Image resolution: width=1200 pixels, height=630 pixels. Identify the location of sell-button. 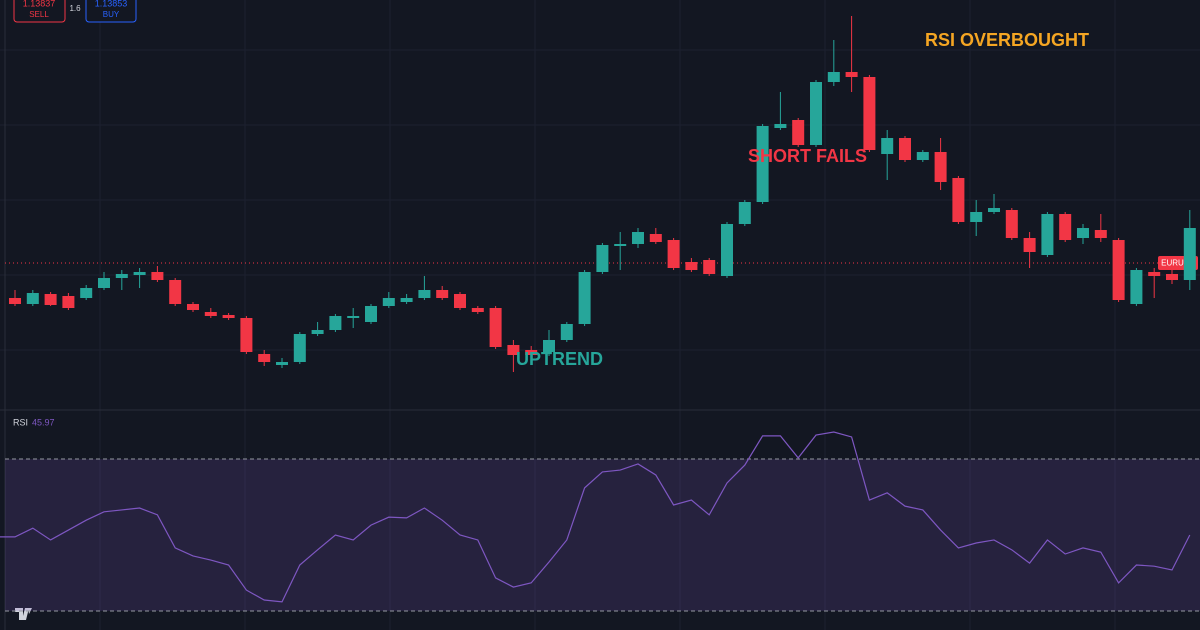
(39, 11).